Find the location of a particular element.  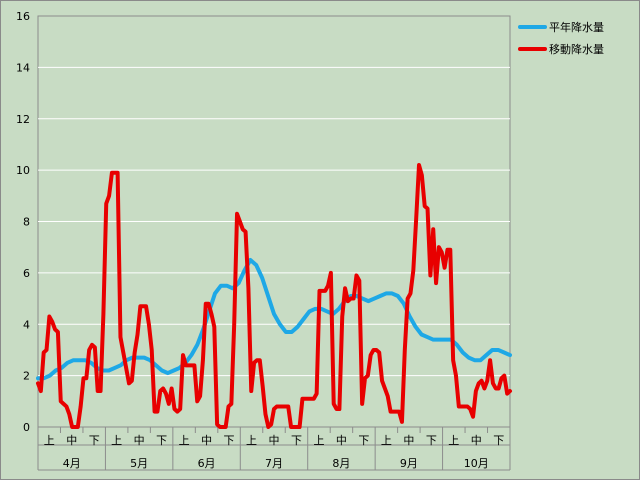

month-label: 5月 is located at coordinates (139, 463).